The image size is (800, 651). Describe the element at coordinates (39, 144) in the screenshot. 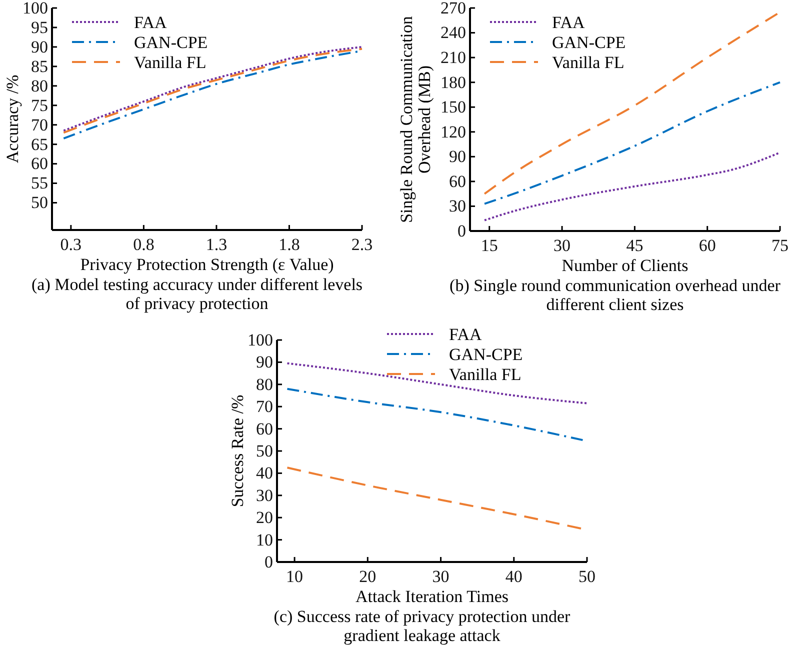

I see `y-tick-label: 65` at that location.